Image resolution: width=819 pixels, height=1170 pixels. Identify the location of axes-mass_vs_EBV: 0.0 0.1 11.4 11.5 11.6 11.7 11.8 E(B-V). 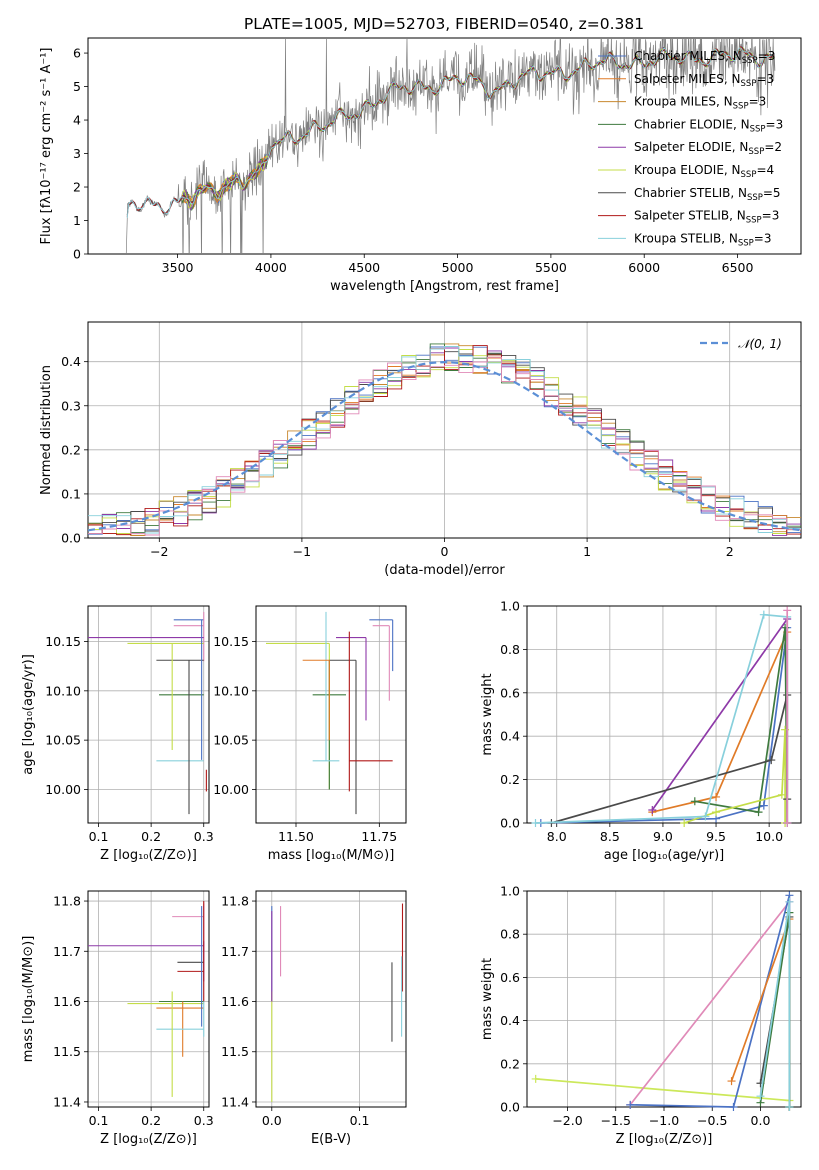
(314, 1018).